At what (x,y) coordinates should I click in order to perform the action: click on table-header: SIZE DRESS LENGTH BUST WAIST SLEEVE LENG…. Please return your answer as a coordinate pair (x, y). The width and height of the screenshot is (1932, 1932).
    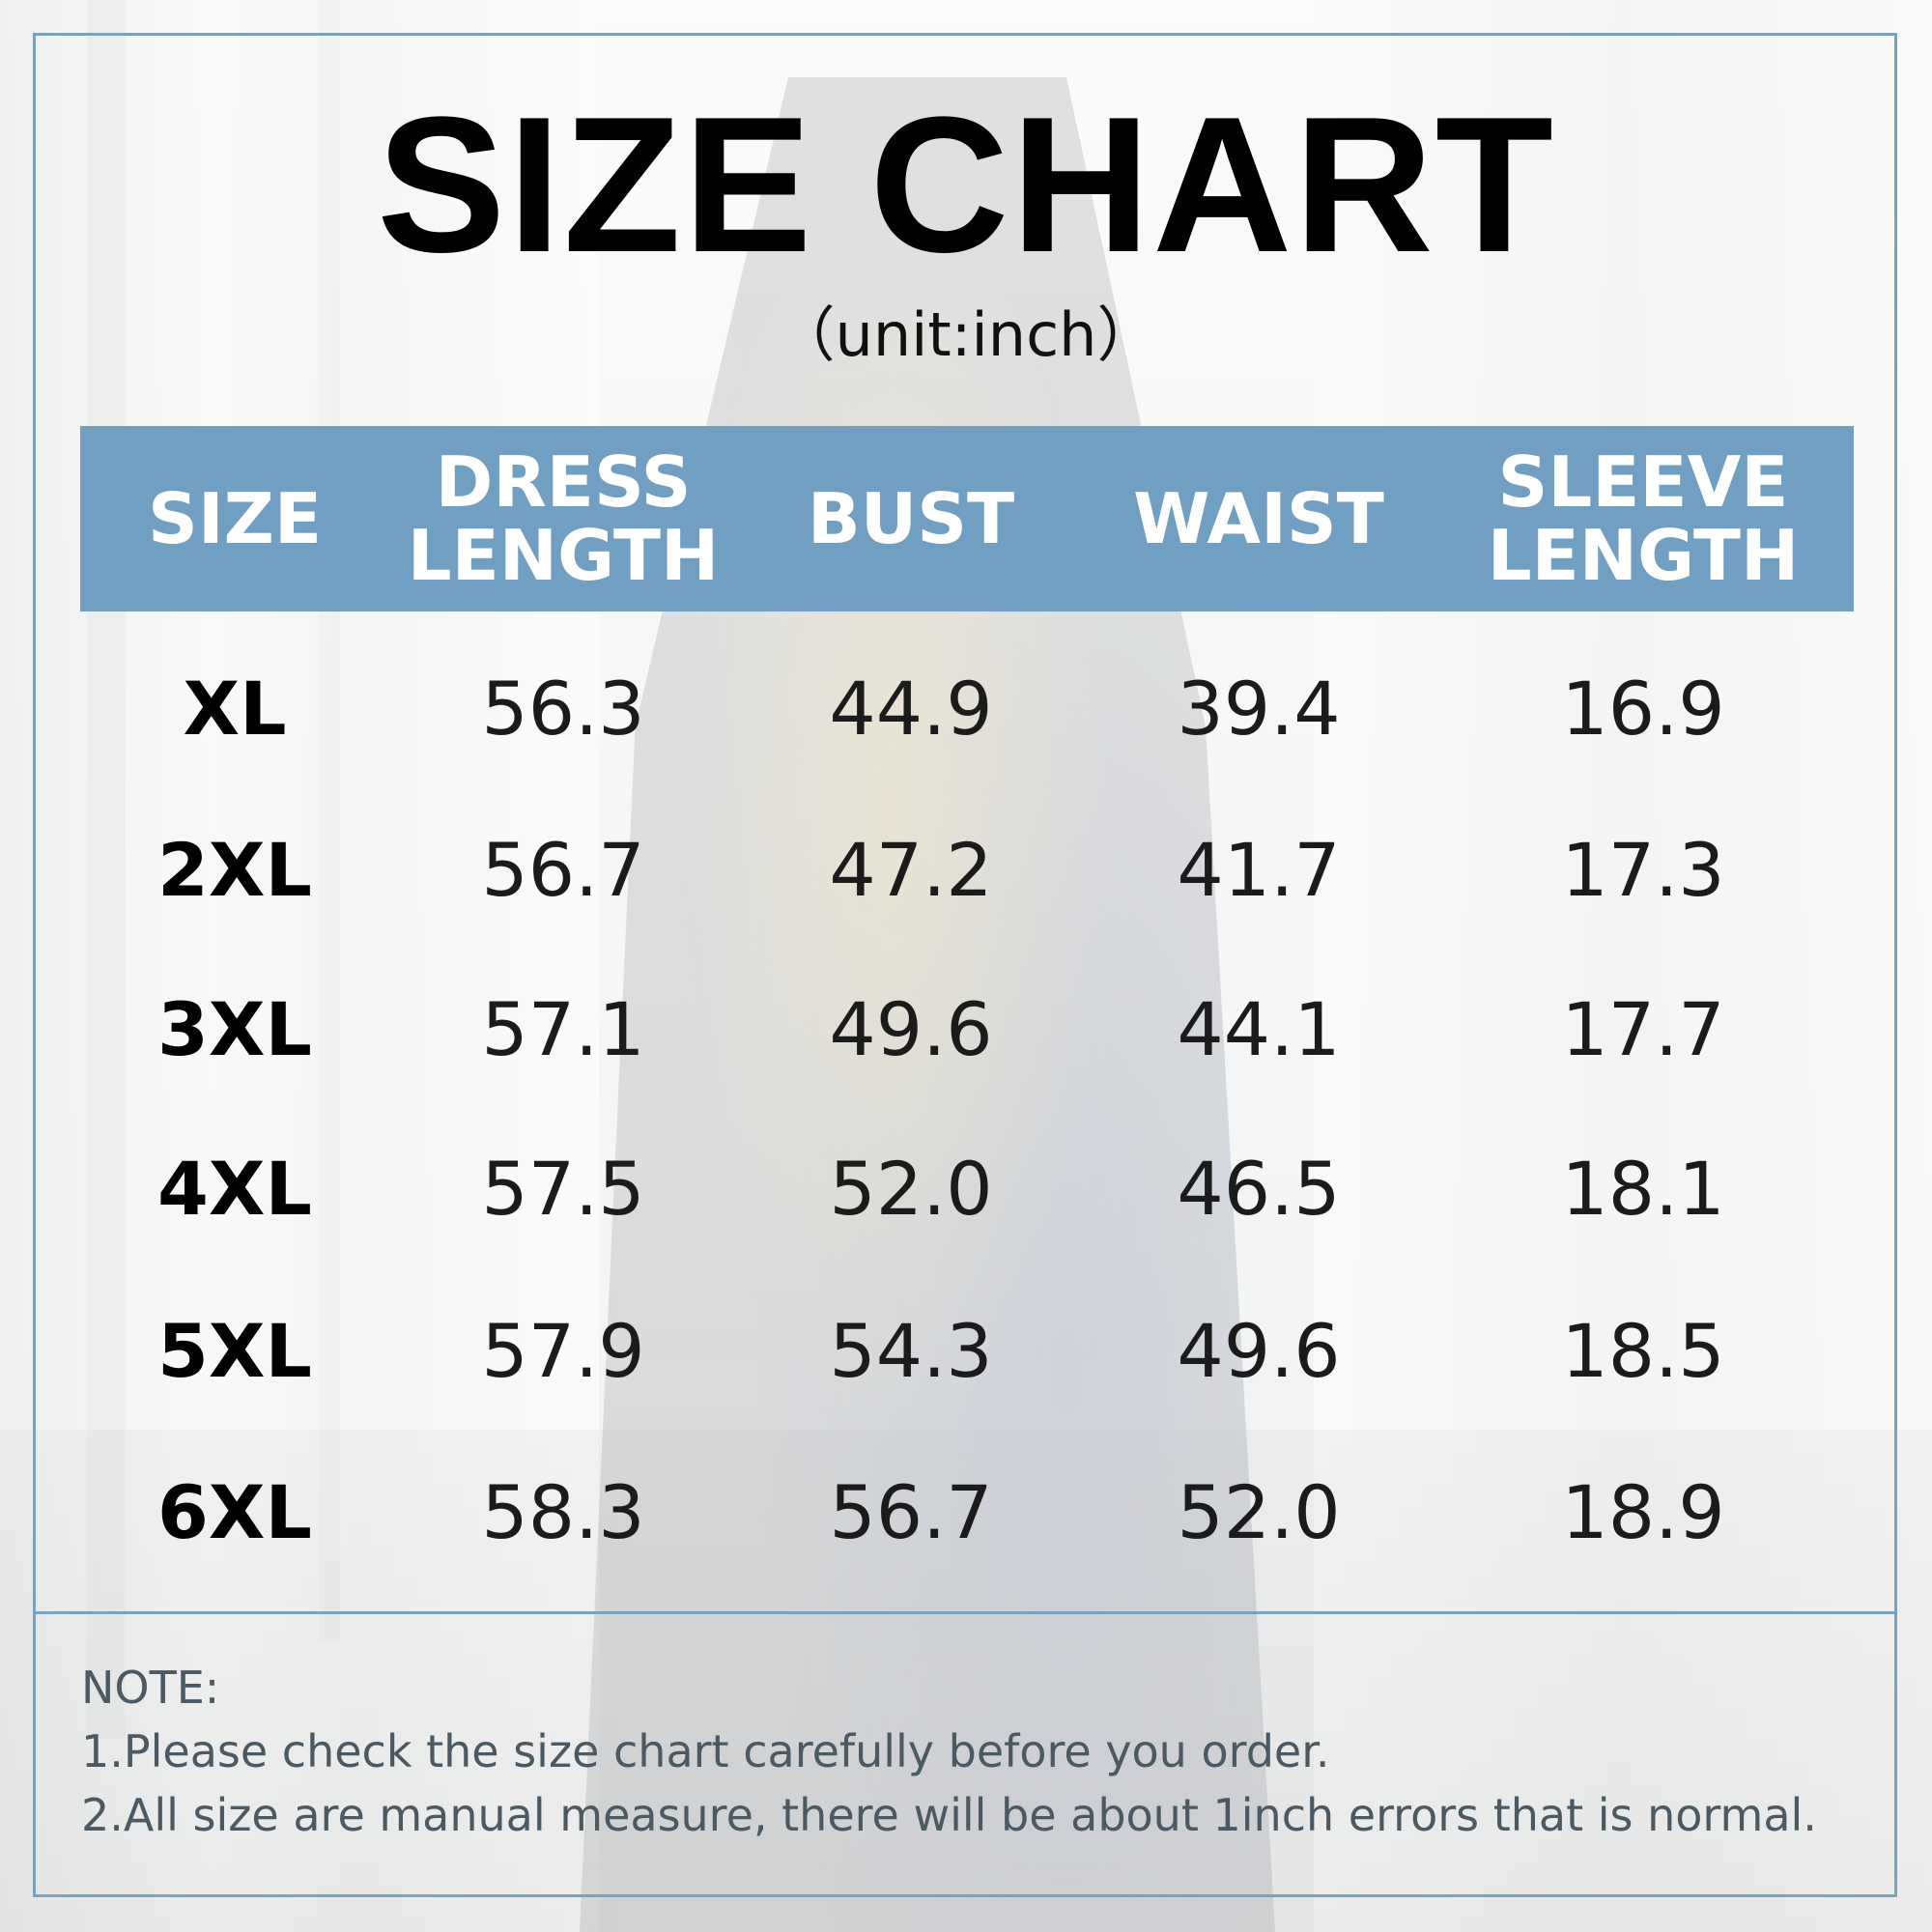
    Looking at the image, I should click on (967, 518).